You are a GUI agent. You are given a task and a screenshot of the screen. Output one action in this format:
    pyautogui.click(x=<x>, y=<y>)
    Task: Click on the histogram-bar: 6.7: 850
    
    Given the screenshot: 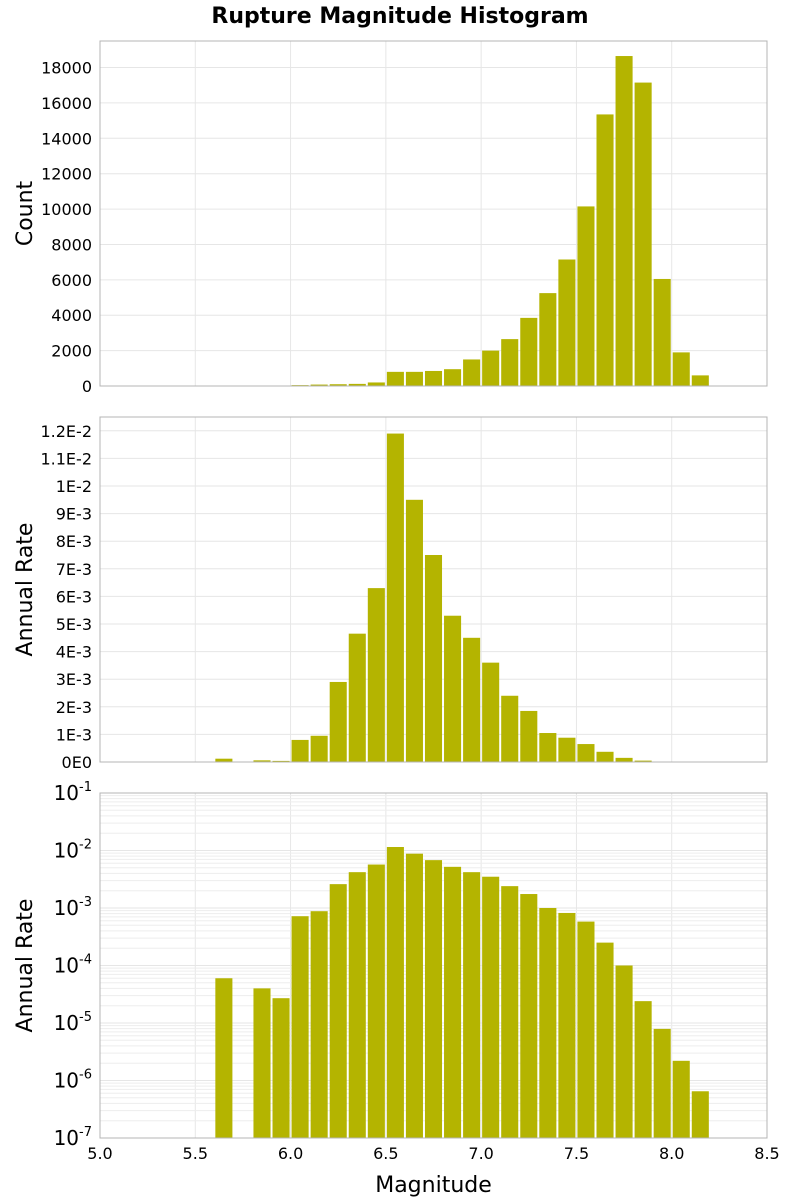 What is the action you would take?
    pyautogui.click(x=433, y=378)
    